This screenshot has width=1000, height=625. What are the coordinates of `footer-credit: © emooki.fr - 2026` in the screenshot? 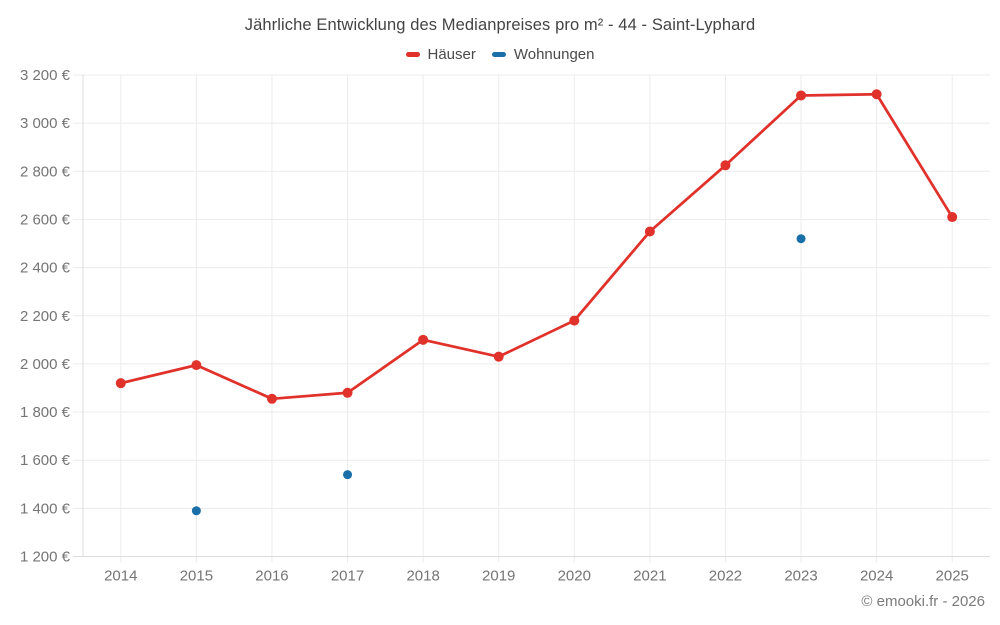 It's located at (923, 601).